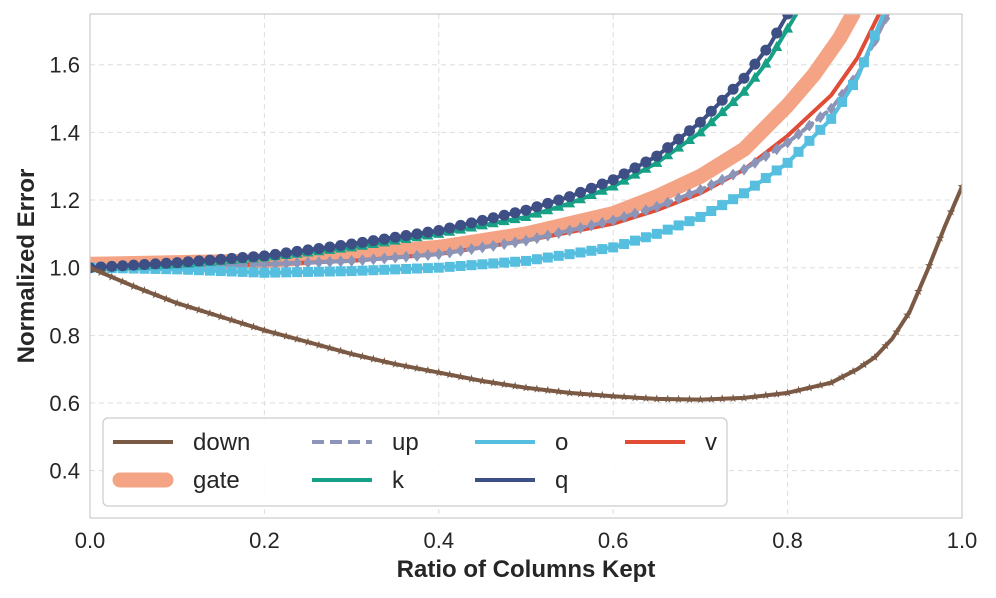 This screenshot has width=996, height=598. I want to click on legend-item-v: v, so click(671, 442).